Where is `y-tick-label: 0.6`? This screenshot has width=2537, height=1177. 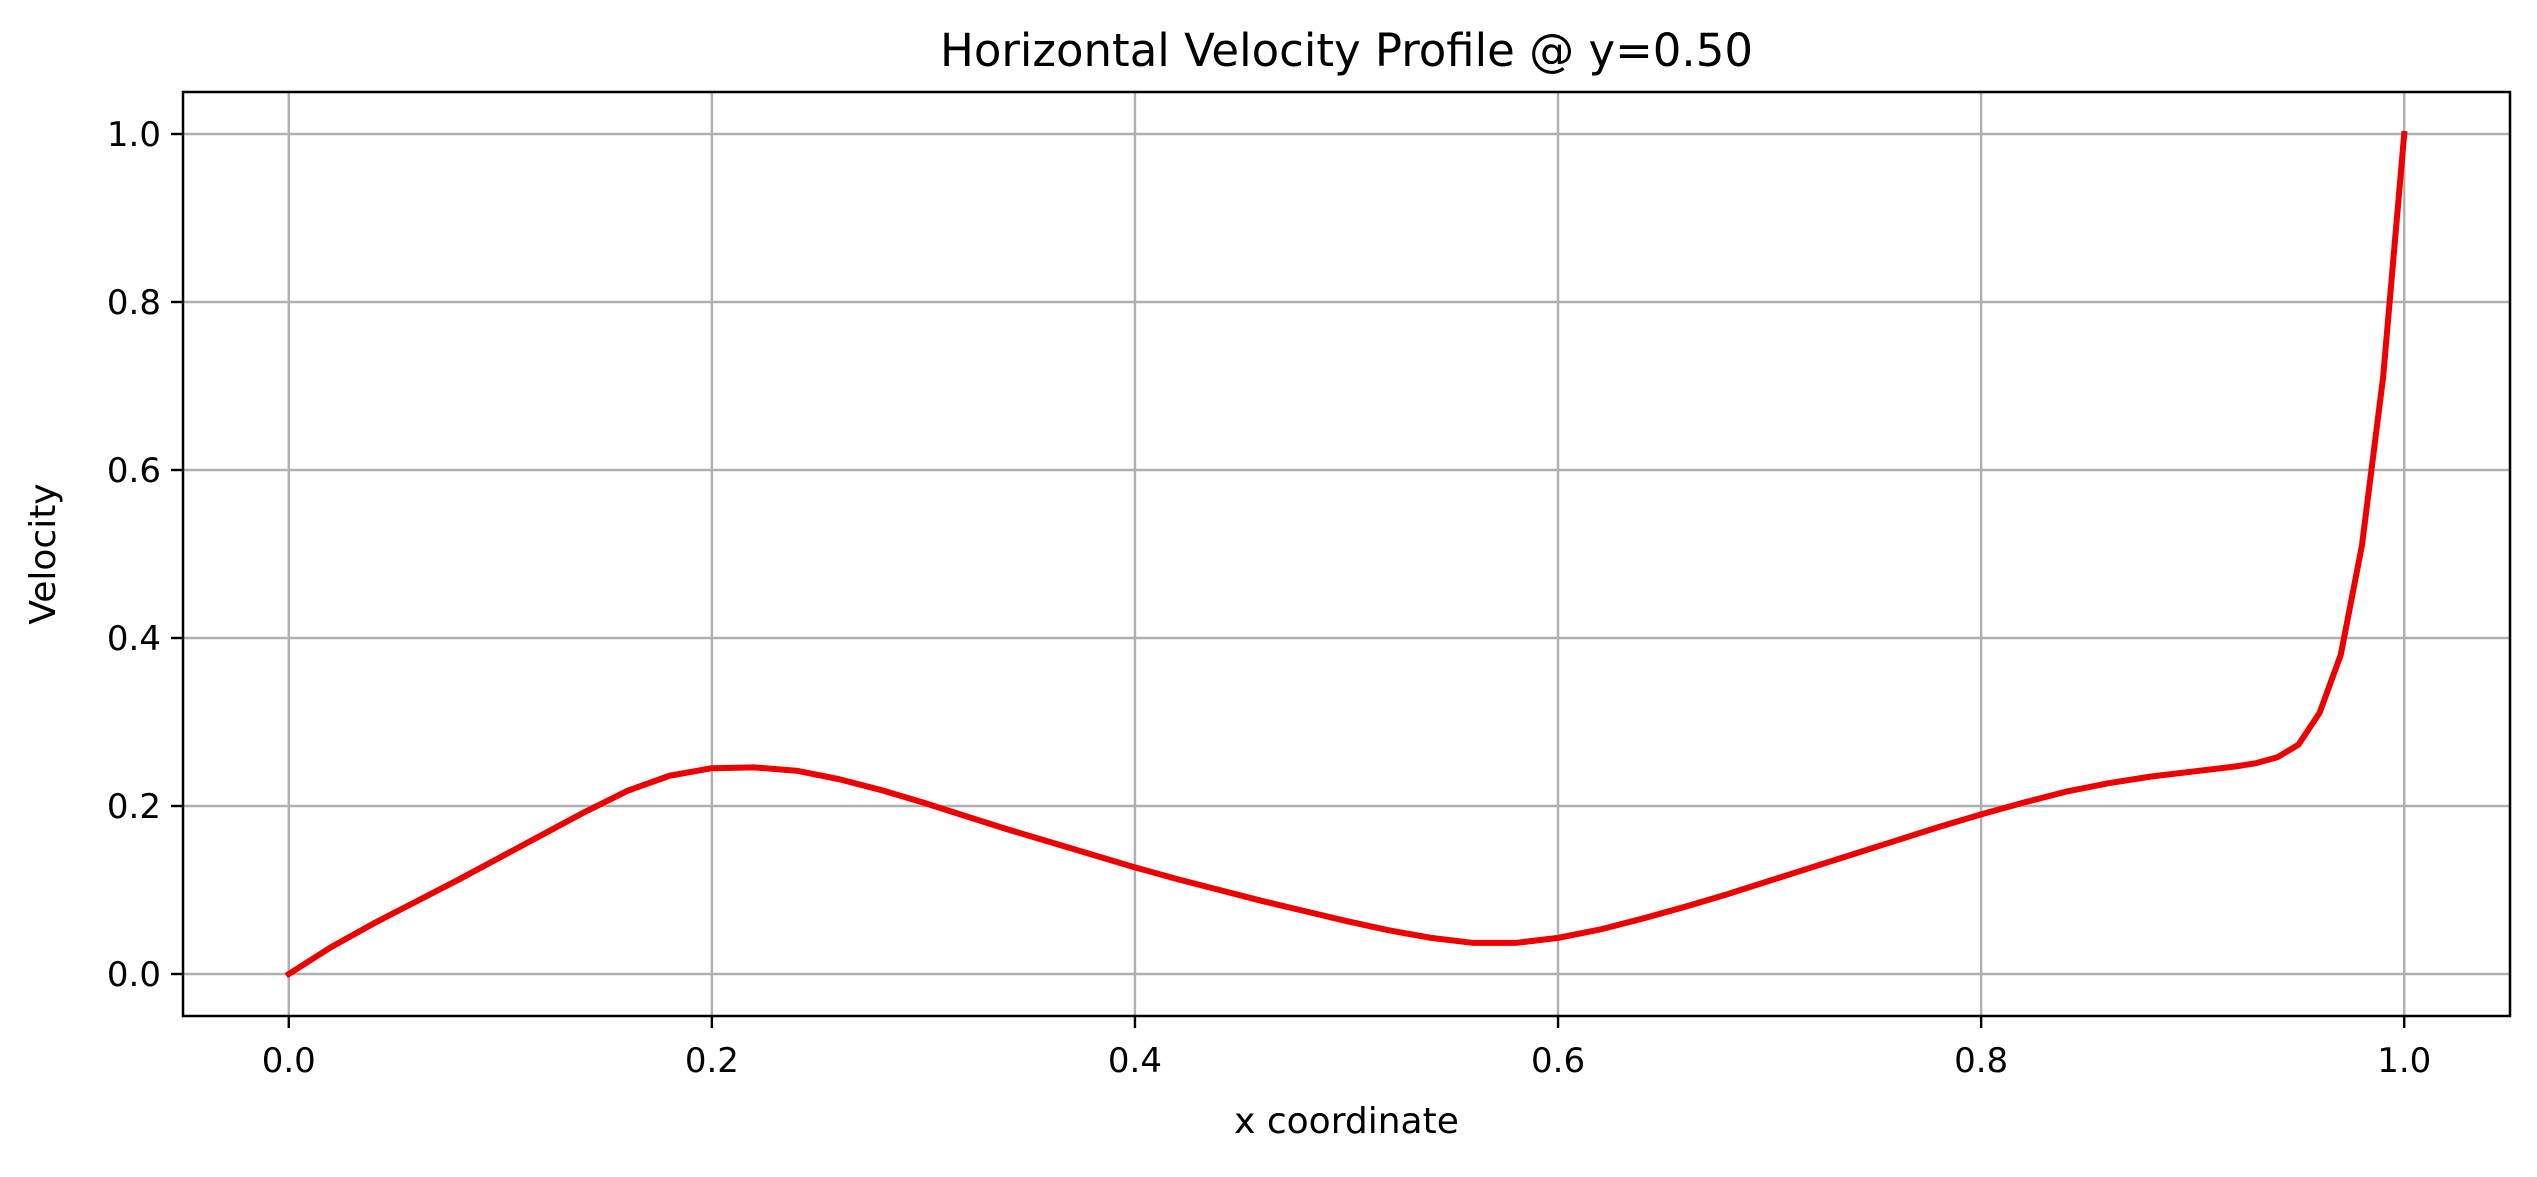
y-tick-label: 0.6 is located at coordinates (134, 471).